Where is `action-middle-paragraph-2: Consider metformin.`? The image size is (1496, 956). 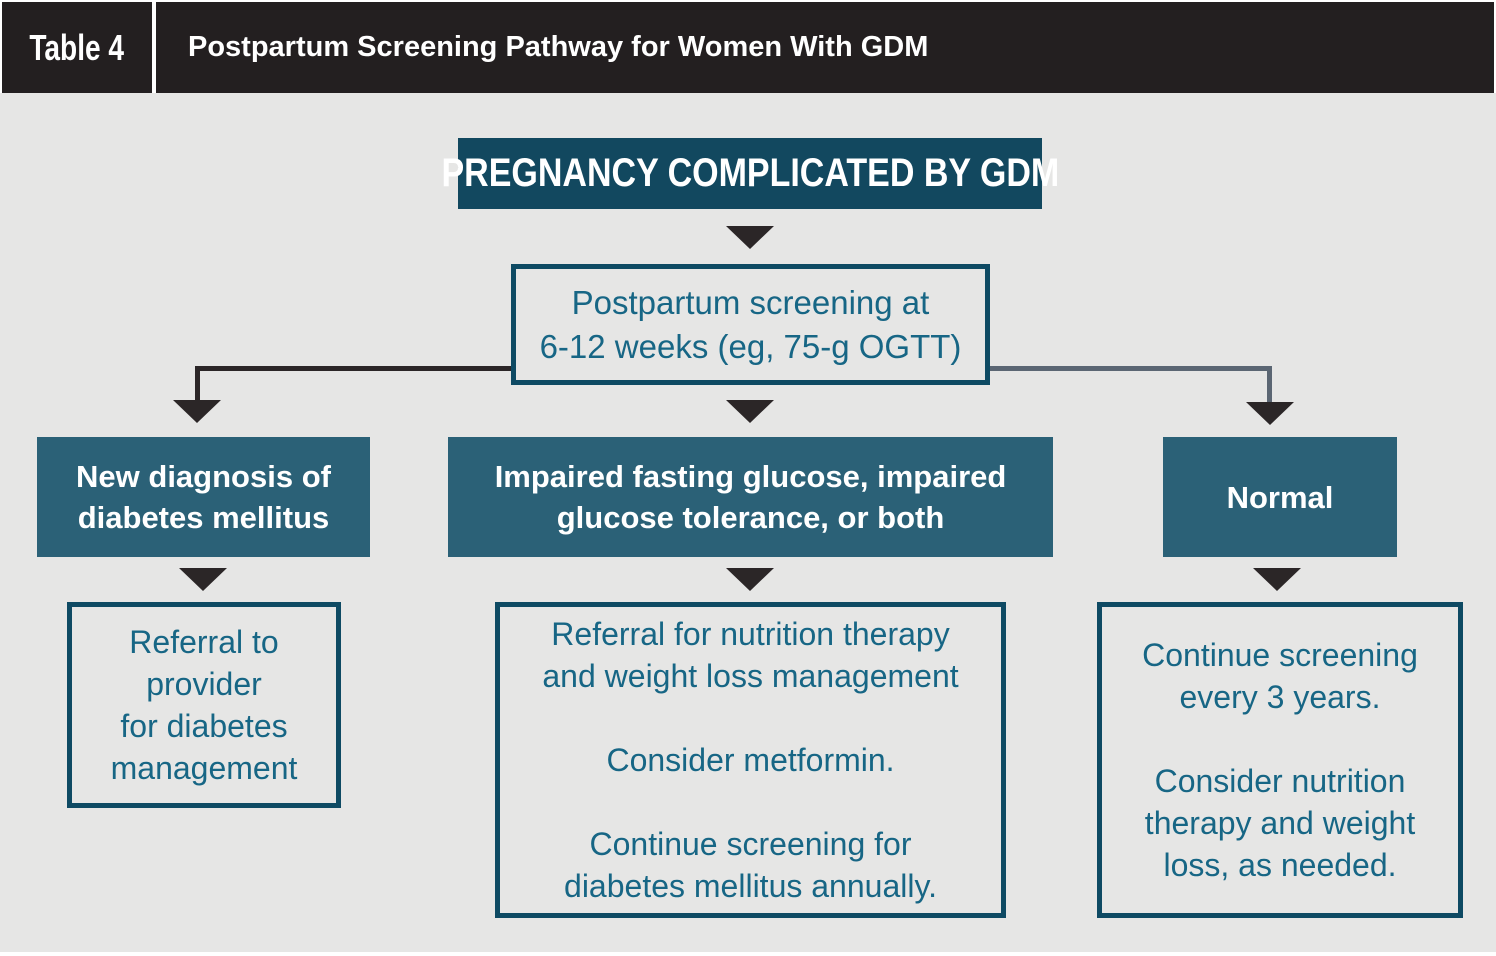 action-middle-paragraph-2: Consider metformin. is located at coordinates (750, 760).